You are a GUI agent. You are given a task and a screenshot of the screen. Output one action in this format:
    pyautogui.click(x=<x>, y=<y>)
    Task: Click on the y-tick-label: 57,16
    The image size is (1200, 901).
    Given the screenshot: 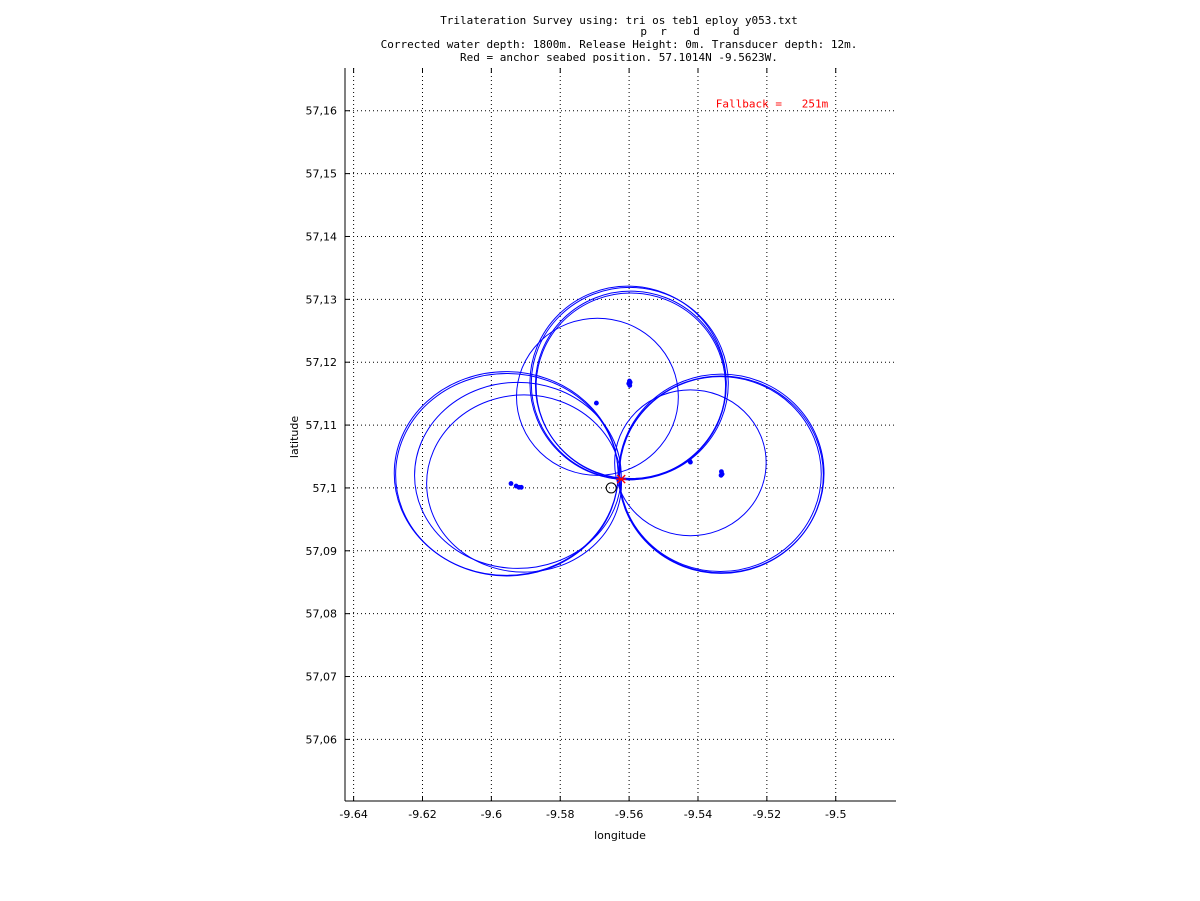 What is the action you would take?
    pyautogui.click(x=322, y=111)
    